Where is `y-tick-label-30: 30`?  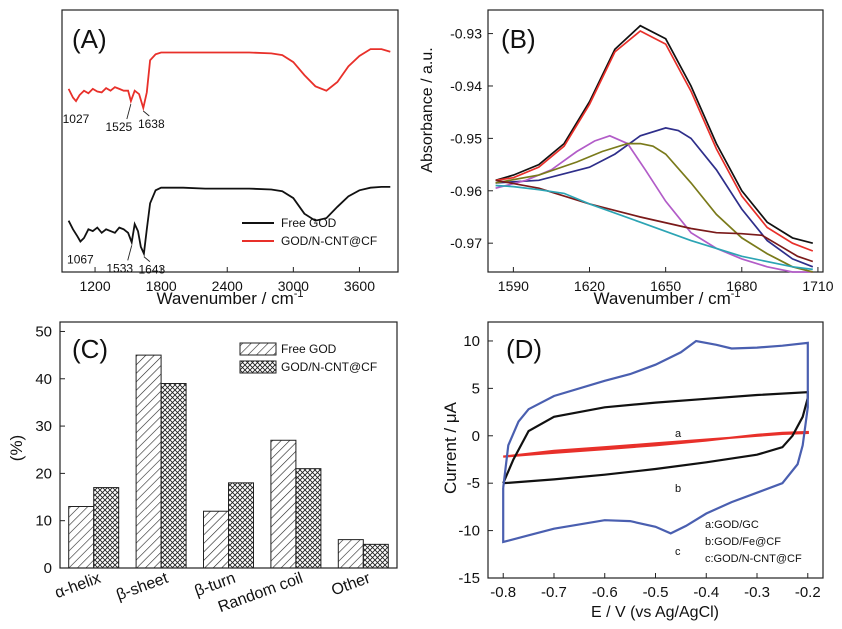 y-tick-label-30: 30 is located at coordinates (43, 426).